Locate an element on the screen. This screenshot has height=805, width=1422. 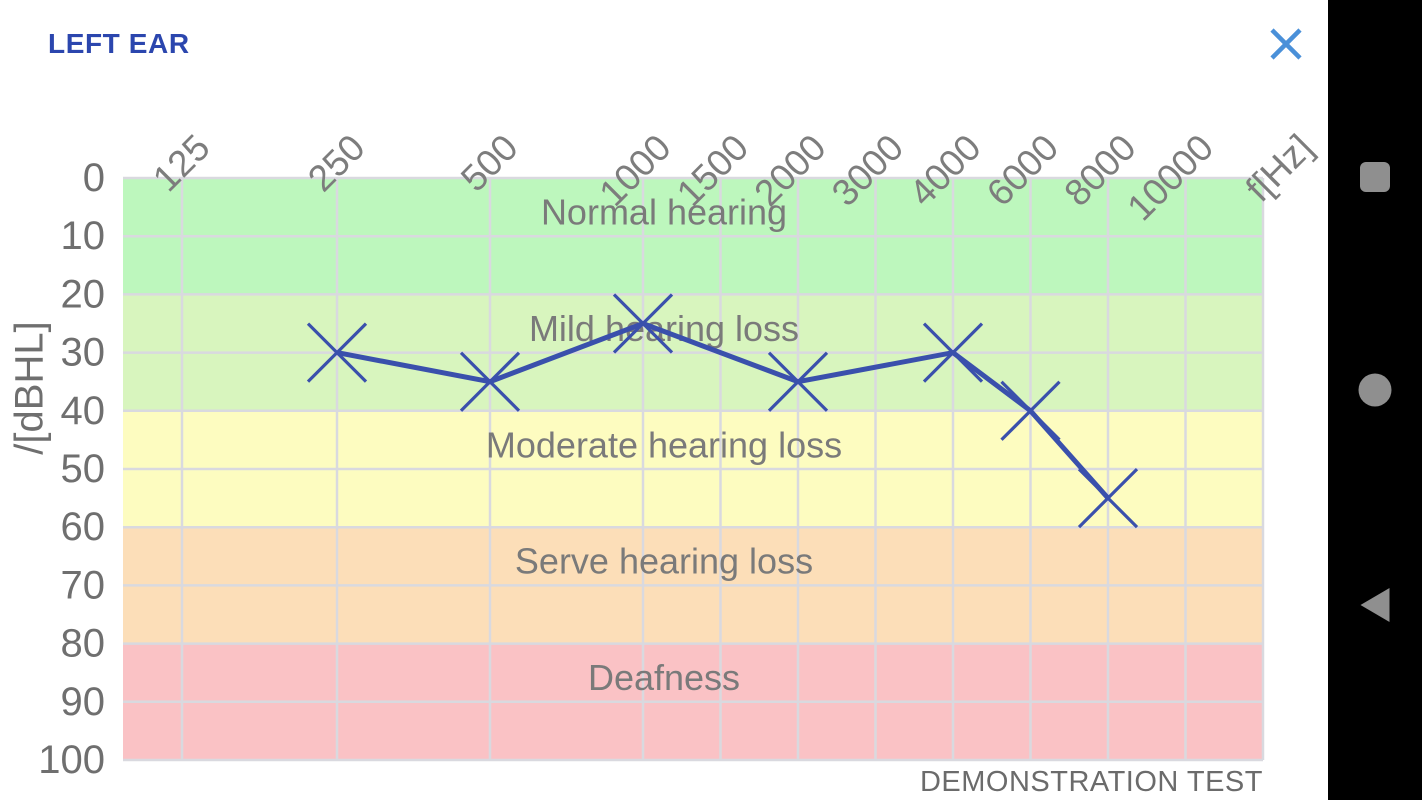
y-tick-70: 70 is located at coordinates (83, 585).